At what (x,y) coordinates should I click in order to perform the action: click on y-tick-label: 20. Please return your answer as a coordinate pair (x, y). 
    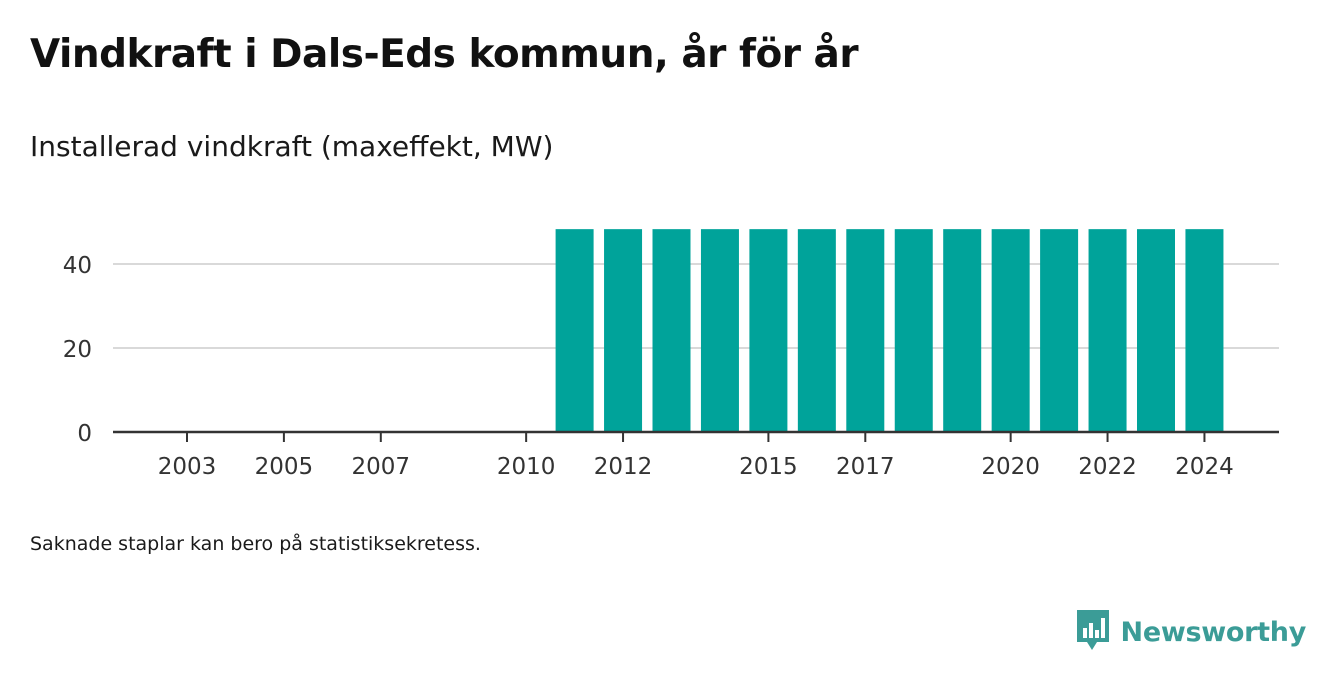
    Looking at the image, I should click on (77, 350).